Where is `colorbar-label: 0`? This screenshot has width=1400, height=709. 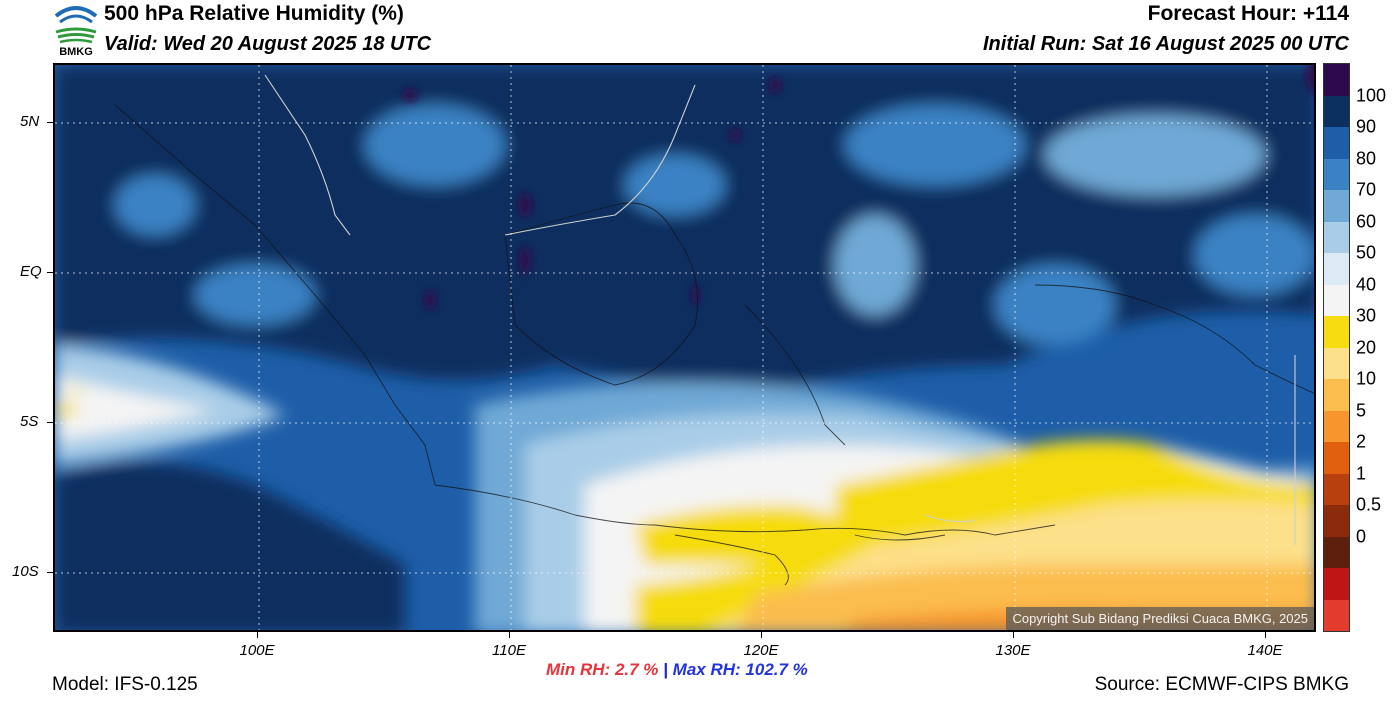 colorbar-label: 0 is located at coordinates (1361, 536).